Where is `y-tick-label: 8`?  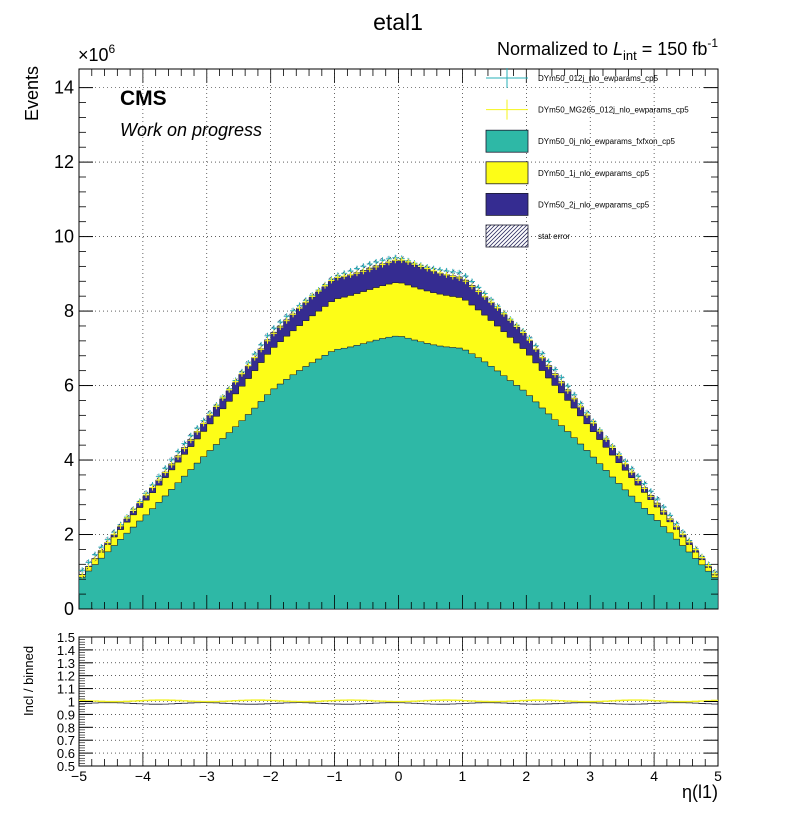 y-tick-label: 8 is located at coordinates (69, 311).